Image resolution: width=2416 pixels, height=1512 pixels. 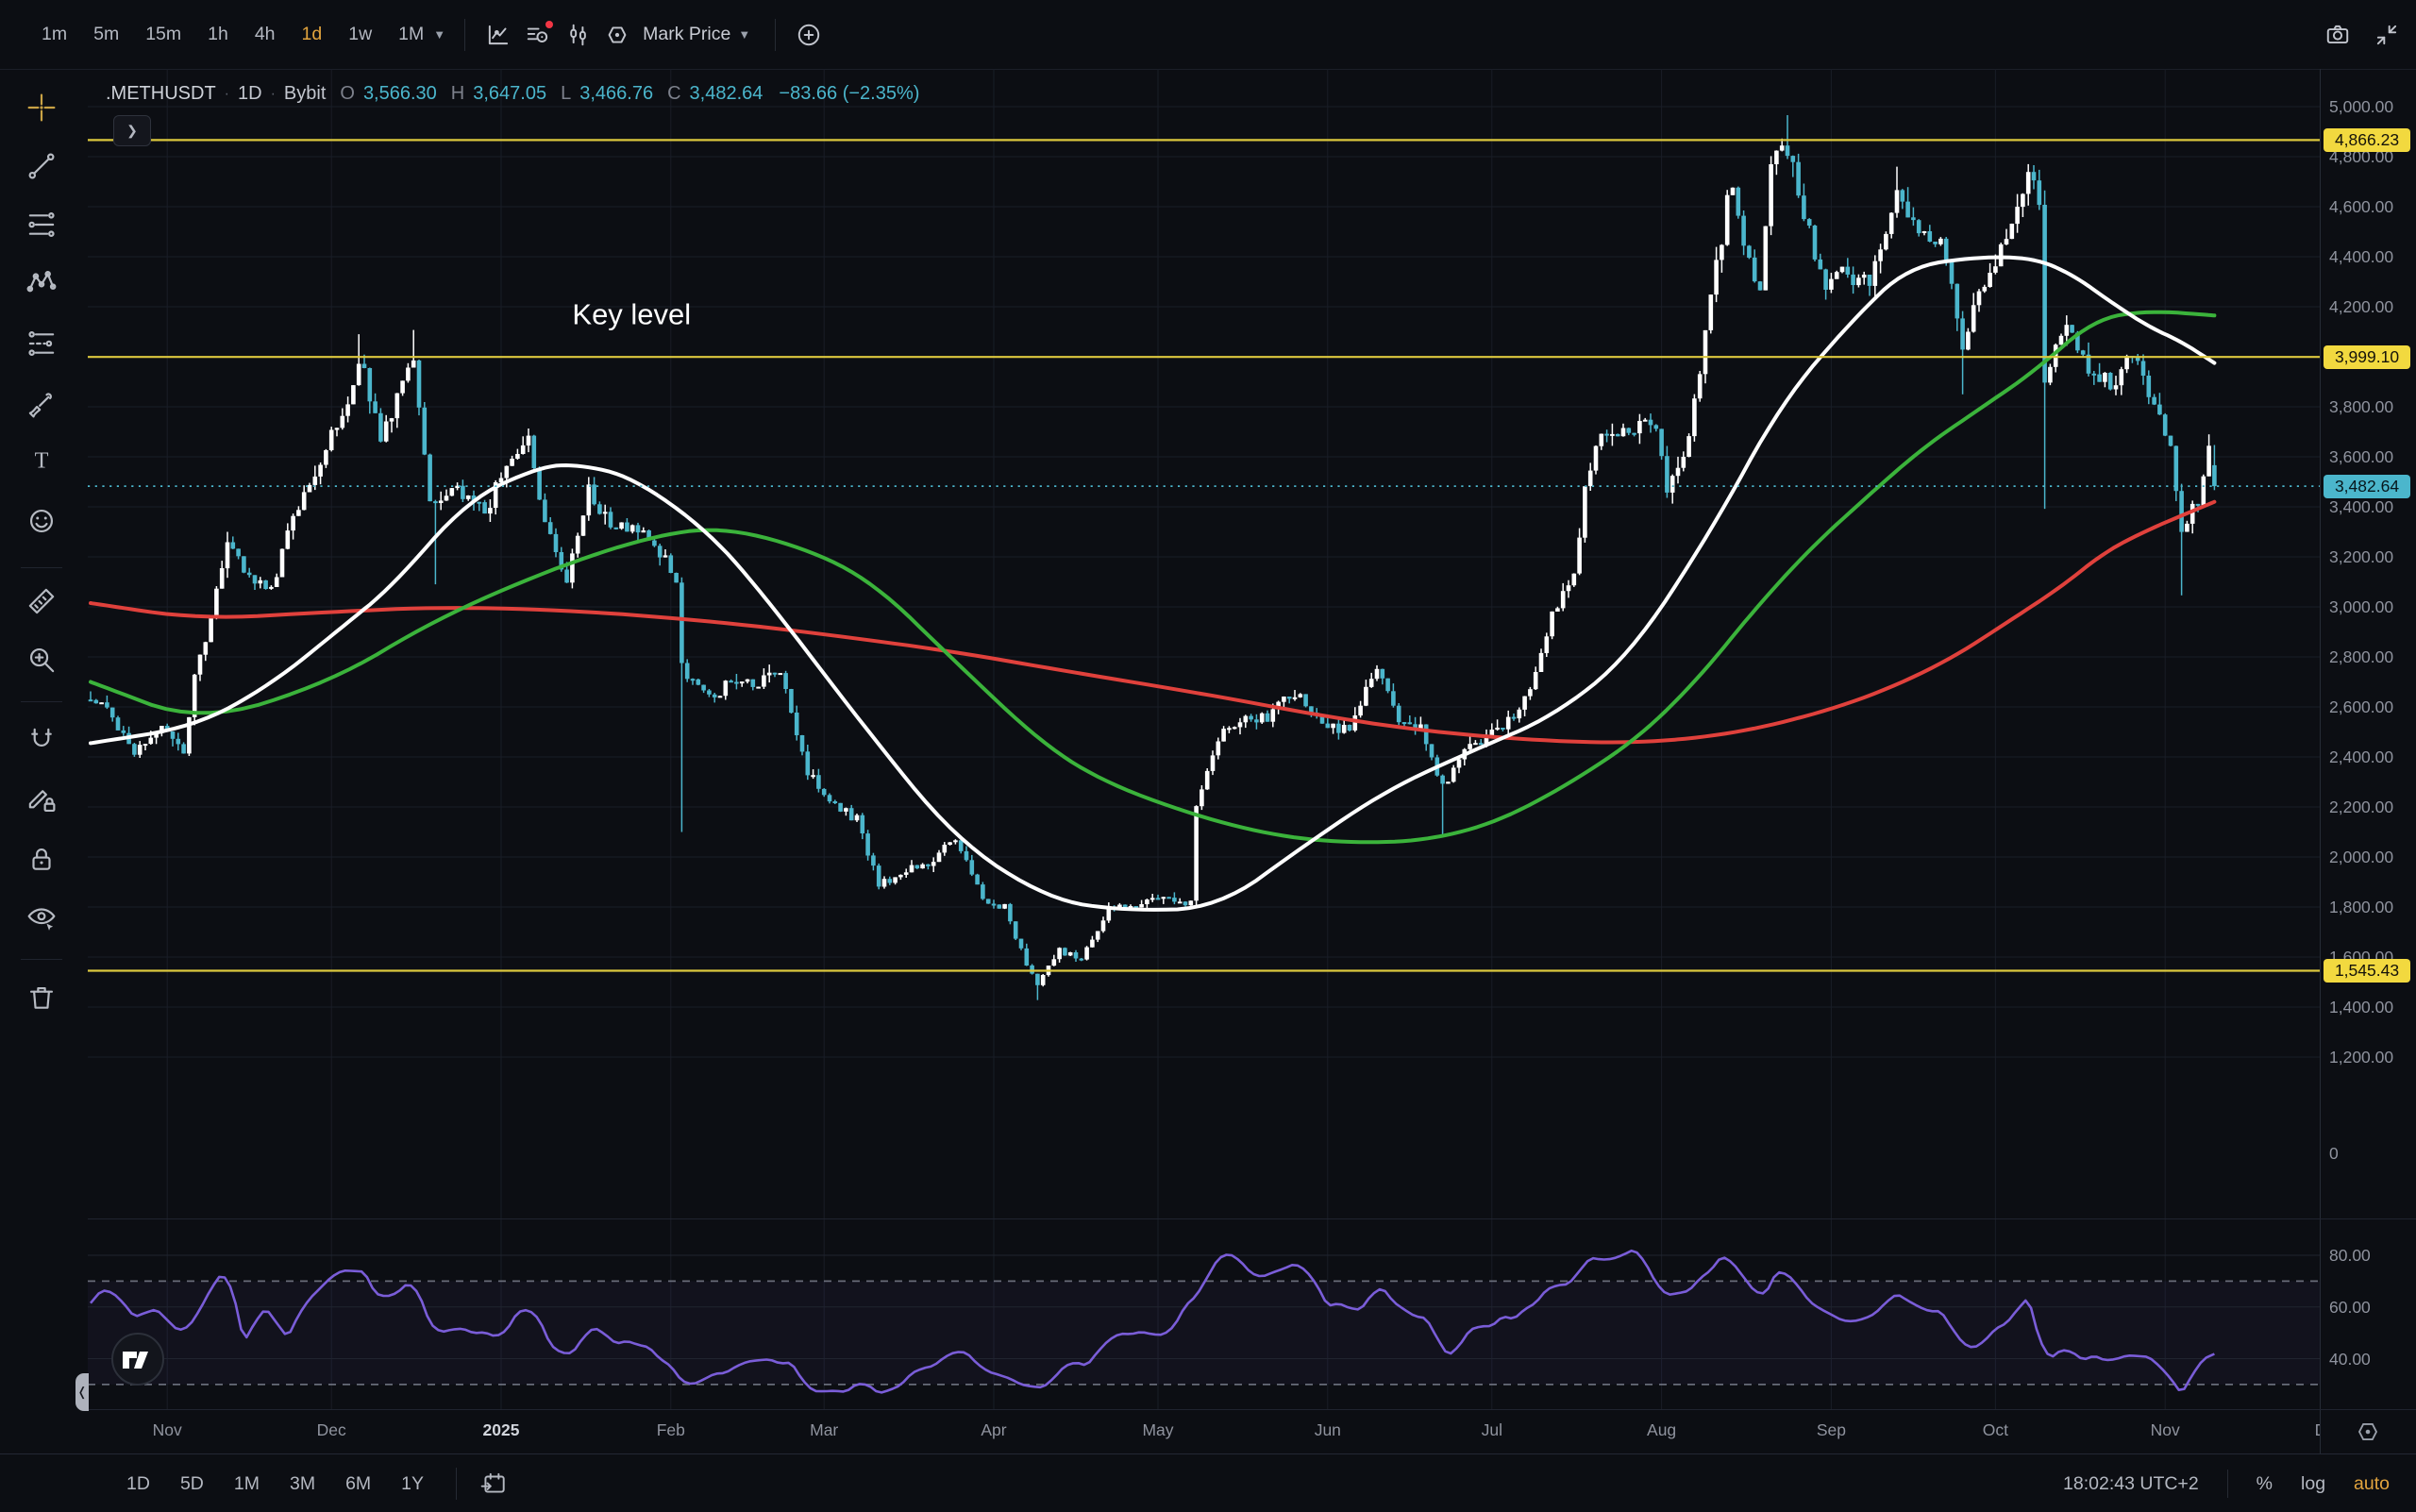 What do you see at coordinates (413, 1483) in the screenshot?
I see `range-1Y: 1Y` at bounding box center [413, 1483].